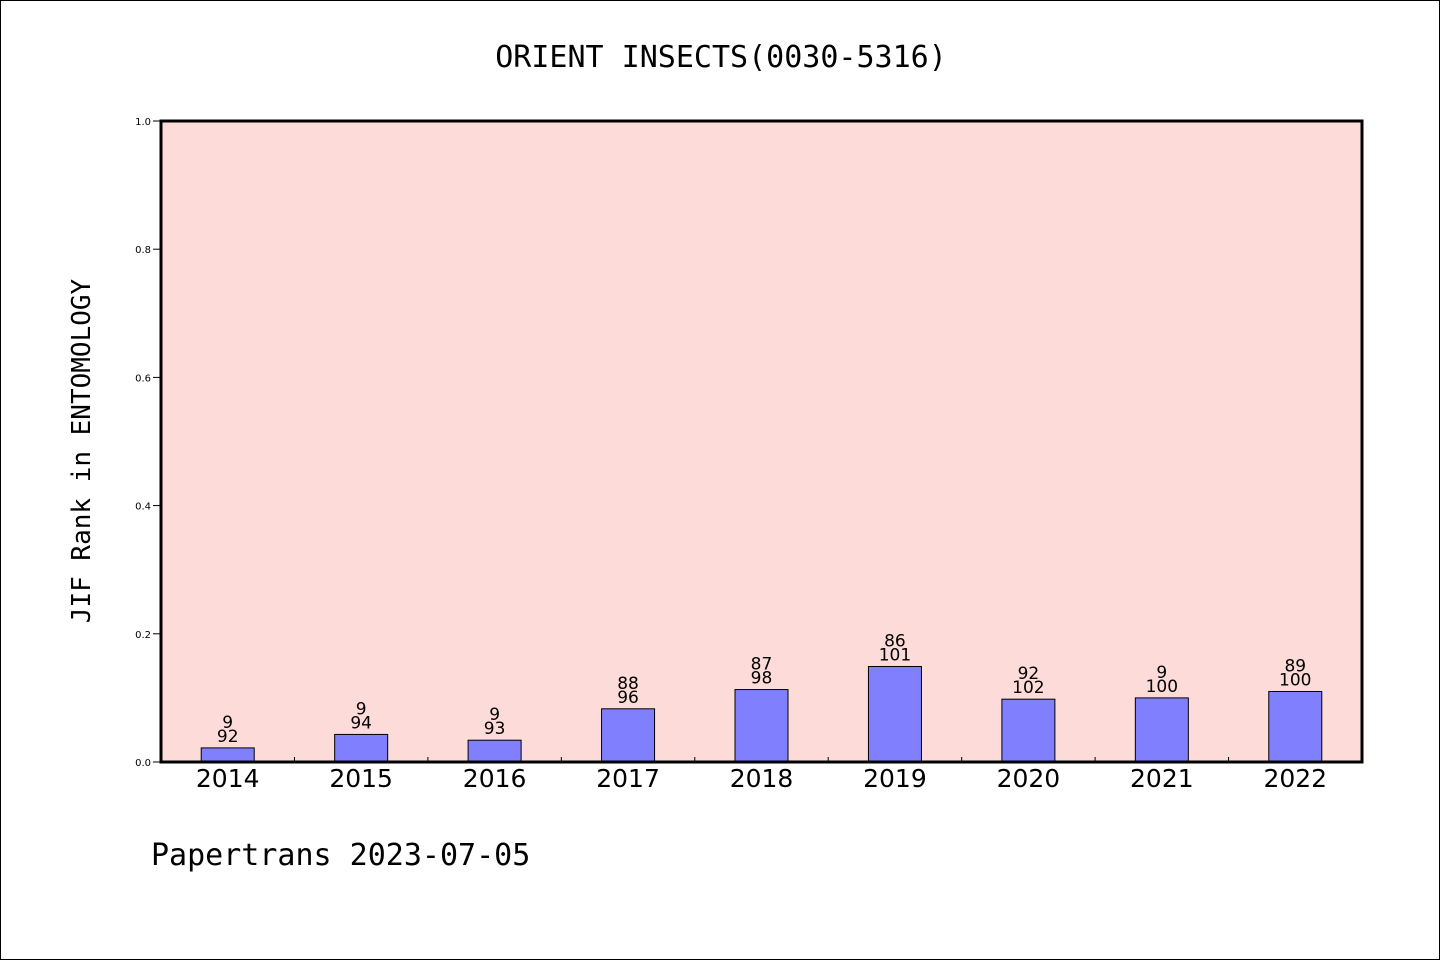  What do you see at coordinates (361, 723) in the screenshot?
I see `bar-total-label: 94` at bounding box center [361, 723].